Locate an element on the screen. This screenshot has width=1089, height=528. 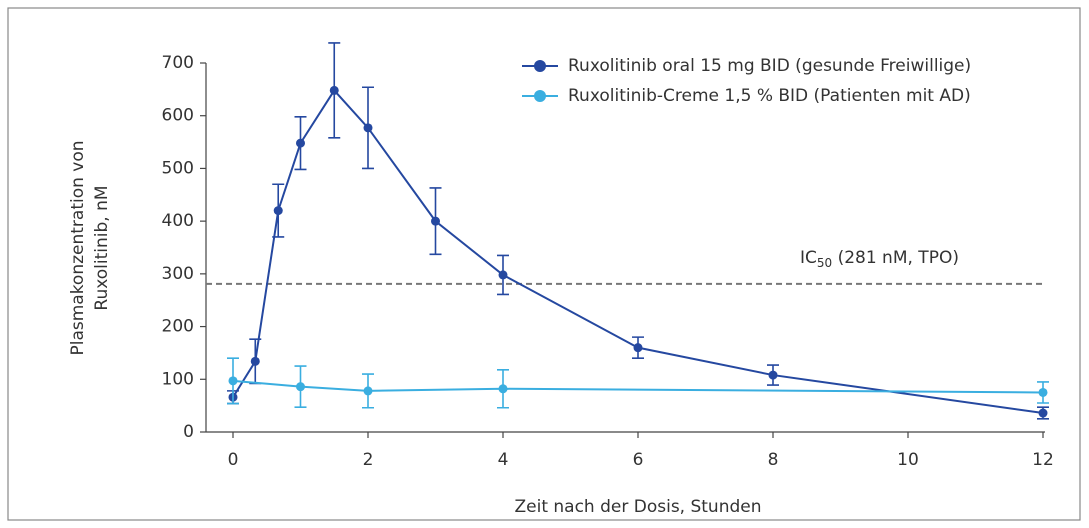
reference-label-sub: 50 is located at coordinates (824, 262).